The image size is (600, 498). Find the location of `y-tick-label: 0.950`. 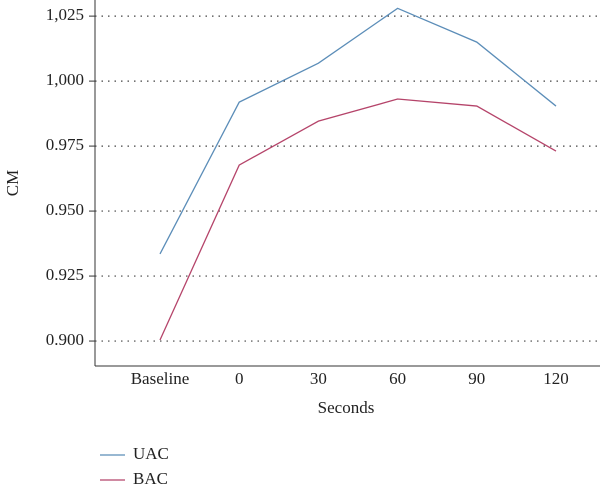

y-tick-label: 0.950 is located at coordinates (65, 209).